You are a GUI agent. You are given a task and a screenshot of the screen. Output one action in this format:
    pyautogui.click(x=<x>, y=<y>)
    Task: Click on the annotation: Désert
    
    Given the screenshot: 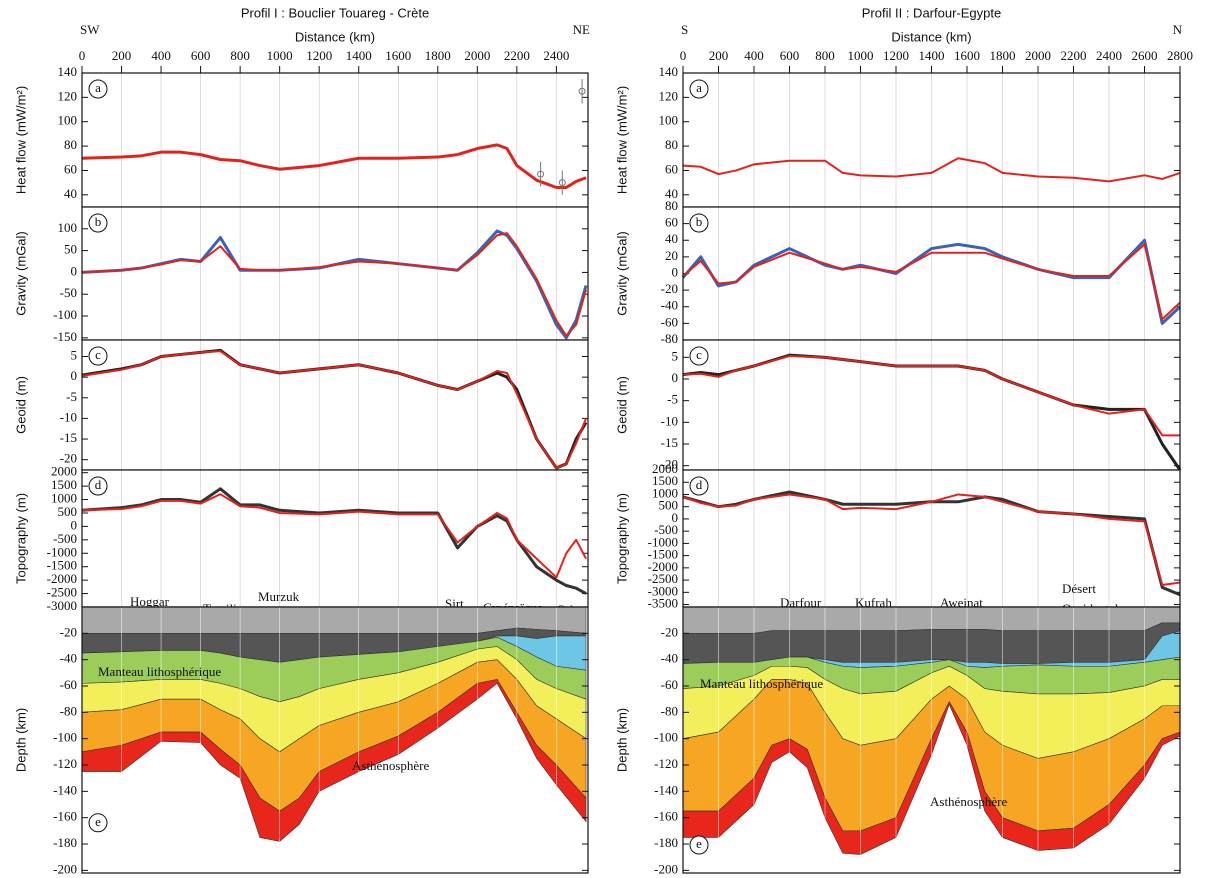 What is the action you would take?
    pyautogui.click(x=1079, y=588)
    